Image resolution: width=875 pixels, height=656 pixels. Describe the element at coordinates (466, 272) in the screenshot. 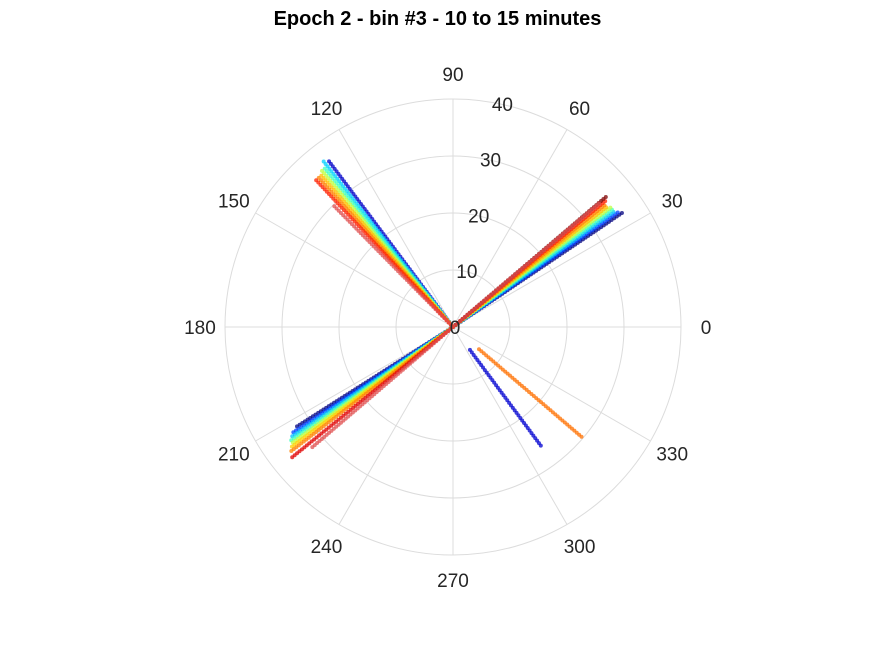

I see `r-tick-label-10: 10` at that location.